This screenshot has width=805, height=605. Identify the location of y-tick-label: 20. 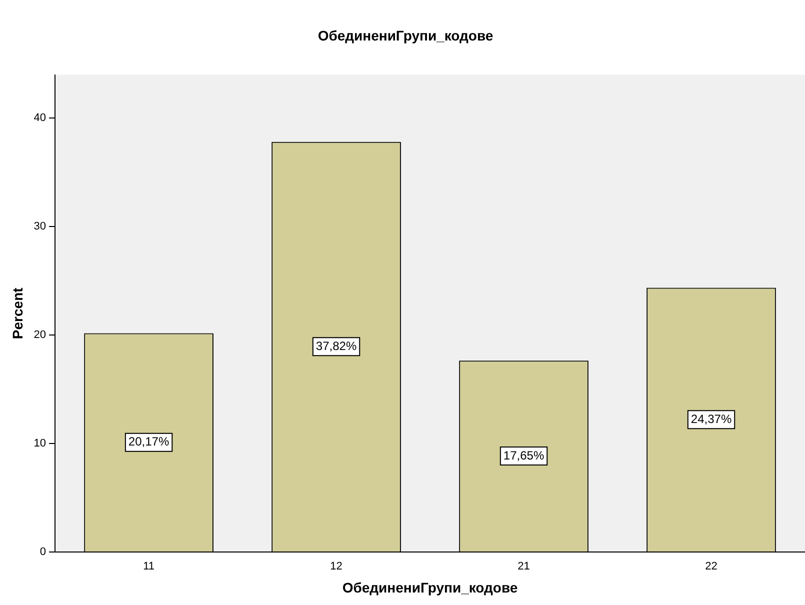
(40, 335).